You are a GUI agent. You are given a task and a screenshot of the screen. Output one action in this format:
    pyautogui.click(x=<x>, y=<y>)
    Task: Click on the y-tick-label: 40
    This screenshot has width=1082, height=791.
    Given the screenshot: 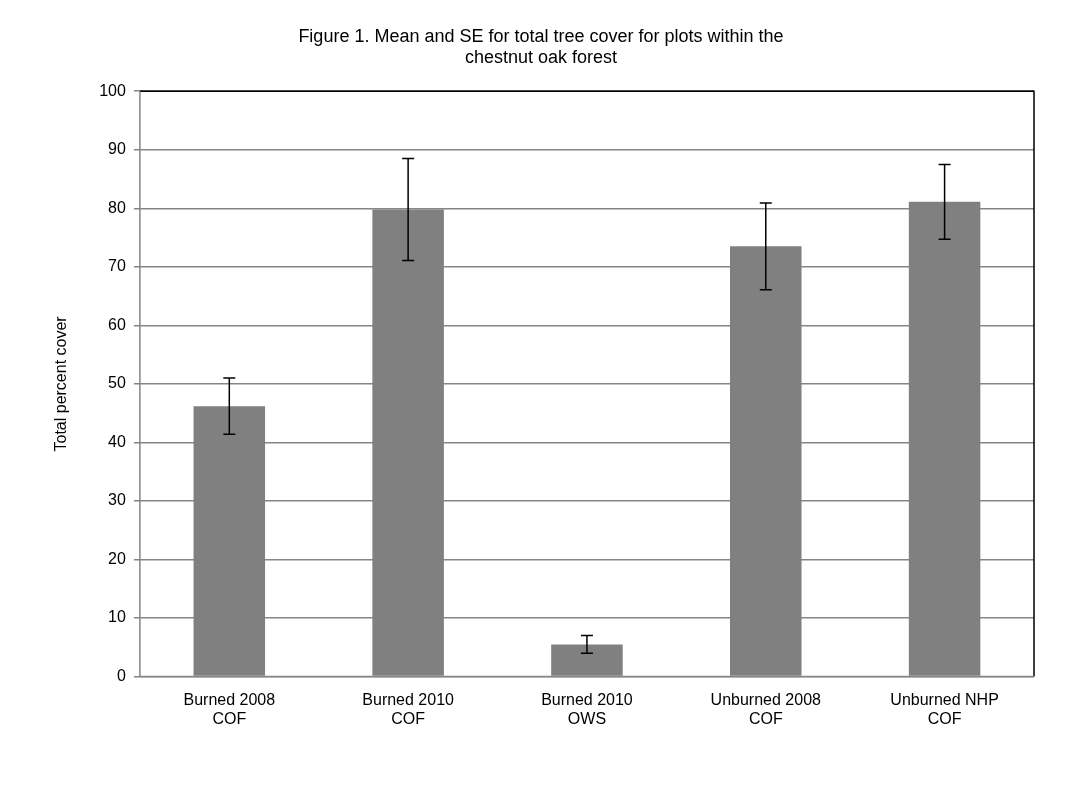 What is the action you would take?
    pyautogui.click(x=117, y=441)
    